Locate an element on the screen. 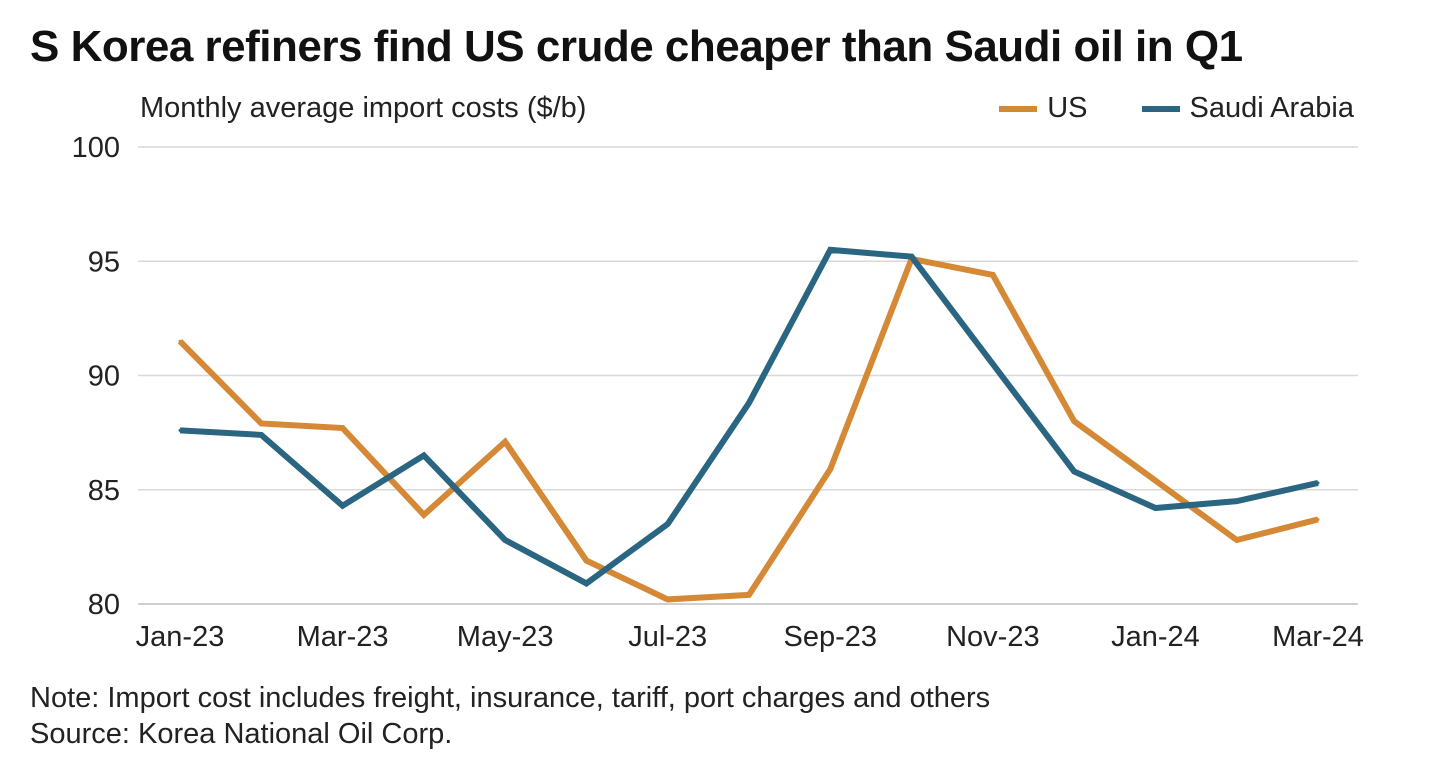  legend: US Saudi Arabia is located at coordinates (1176, 108).